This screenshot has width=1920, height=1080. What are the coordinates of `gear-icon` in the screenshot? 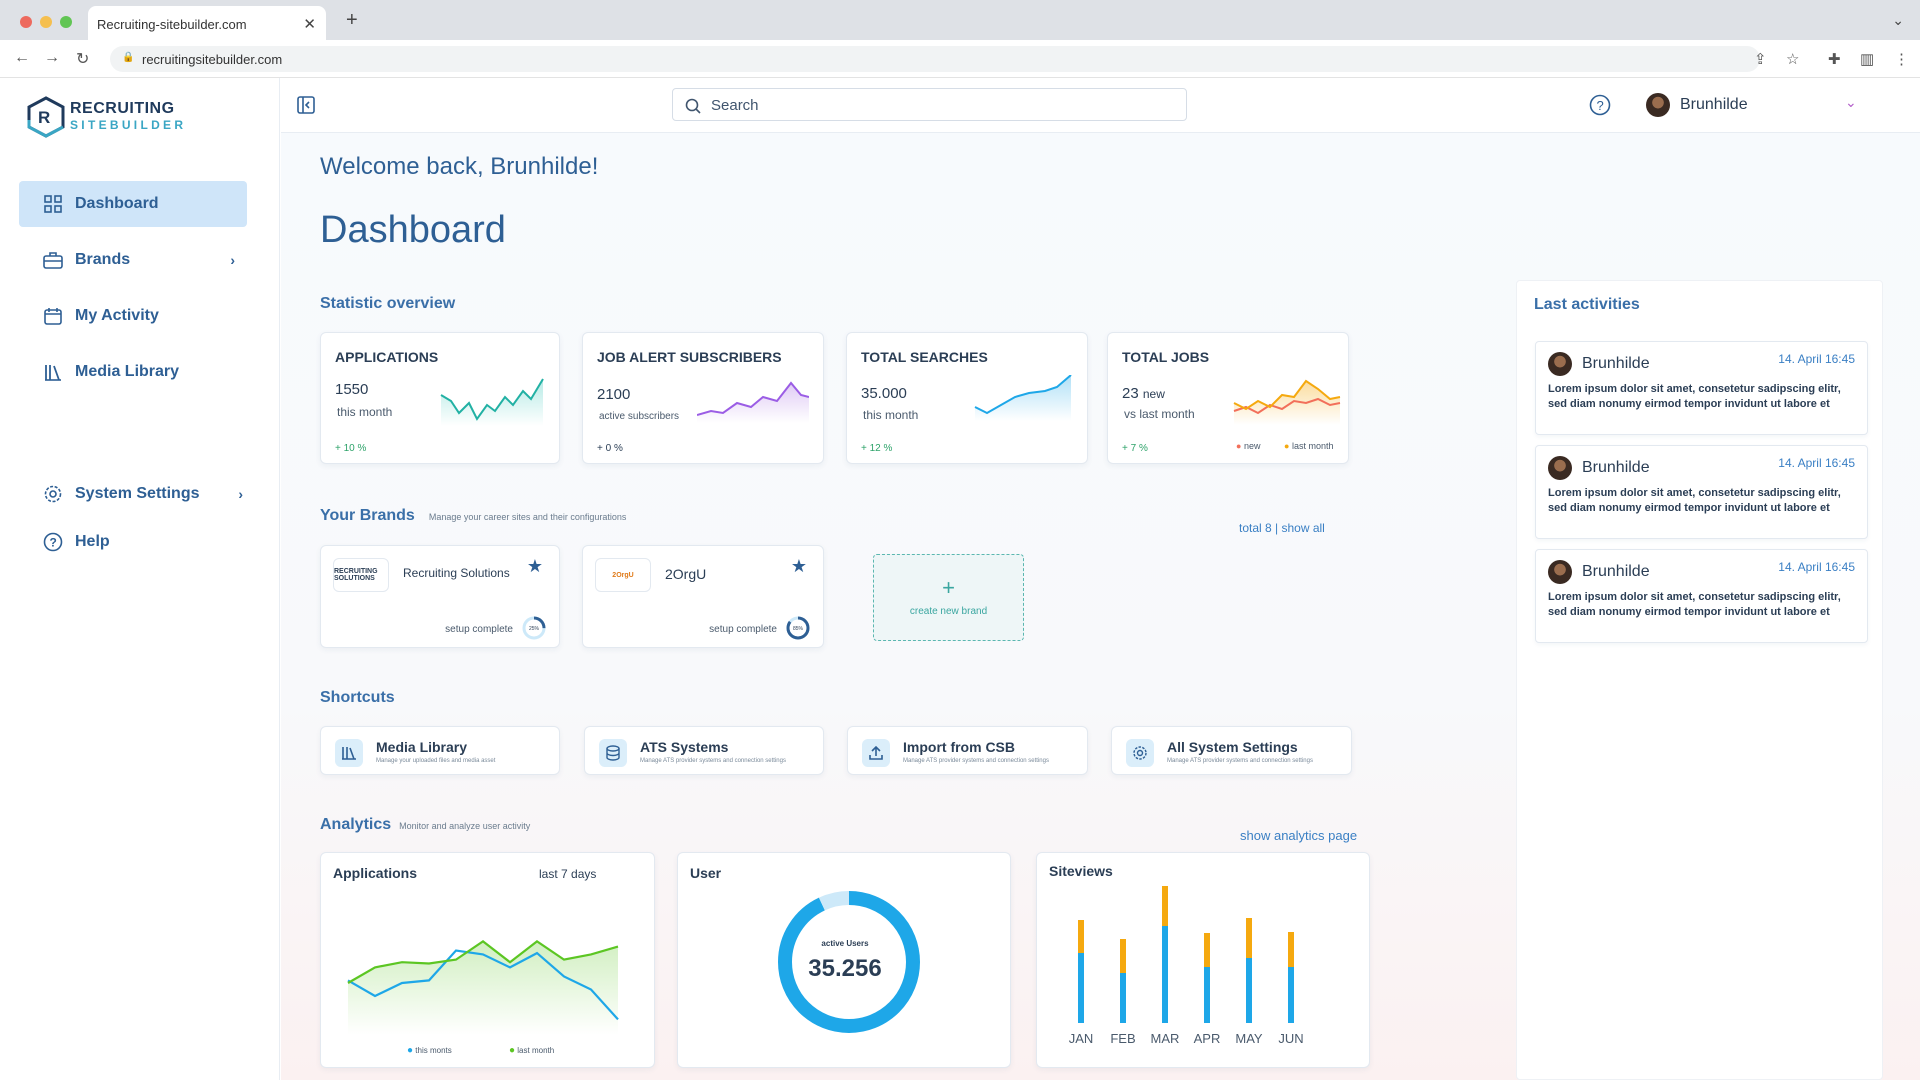 It's located at (1140, 753).